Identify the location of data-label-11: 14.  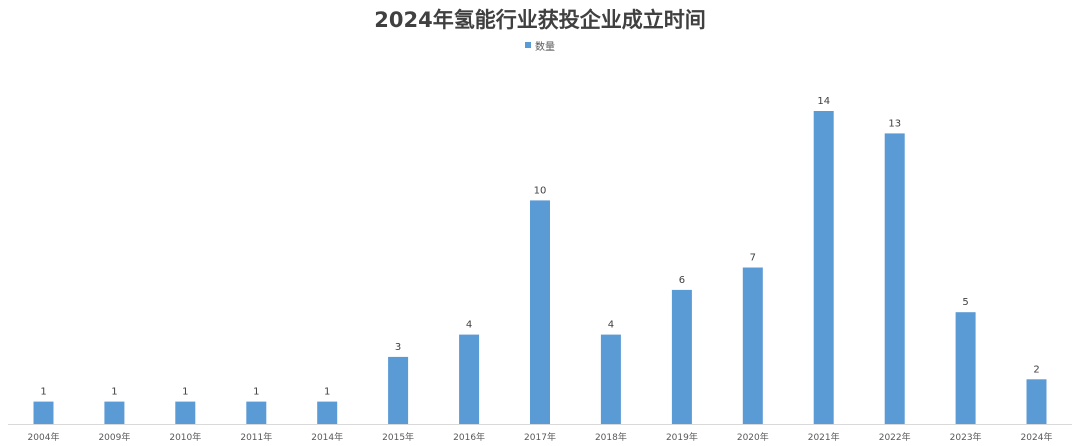
(823, 101).